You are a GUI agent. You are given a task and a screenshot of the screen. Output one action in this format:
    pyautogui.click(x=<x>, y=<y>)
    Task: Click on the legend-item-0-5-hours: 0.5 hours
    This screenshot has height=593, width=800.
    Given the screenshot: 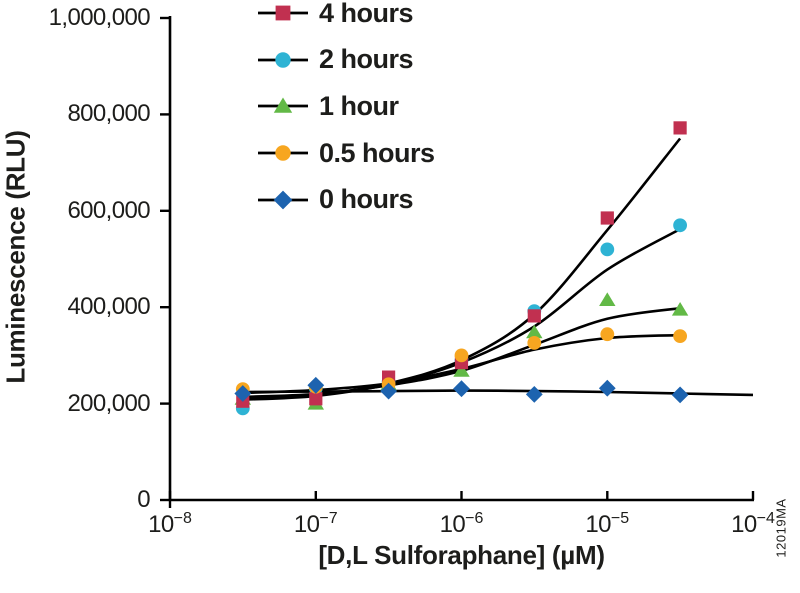 What is the action you would take?
    pyautogui.click(x=345, y=153)
    